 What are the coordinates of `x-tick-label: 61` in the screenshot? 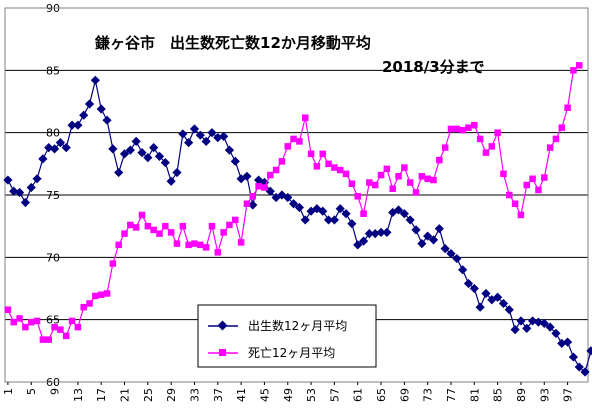 It's located at (358, 395).